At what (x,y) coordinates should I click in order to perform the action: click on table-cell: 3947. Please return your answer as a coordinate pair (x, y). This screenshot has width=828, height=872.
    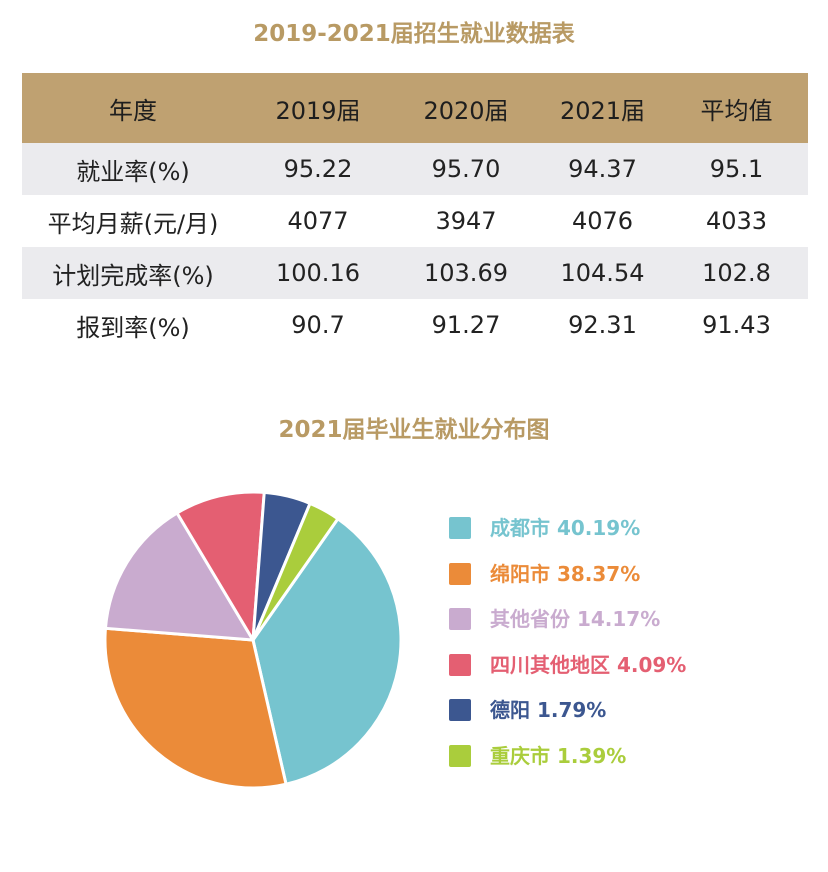
    Looking at the image, I should click on (466, 221).